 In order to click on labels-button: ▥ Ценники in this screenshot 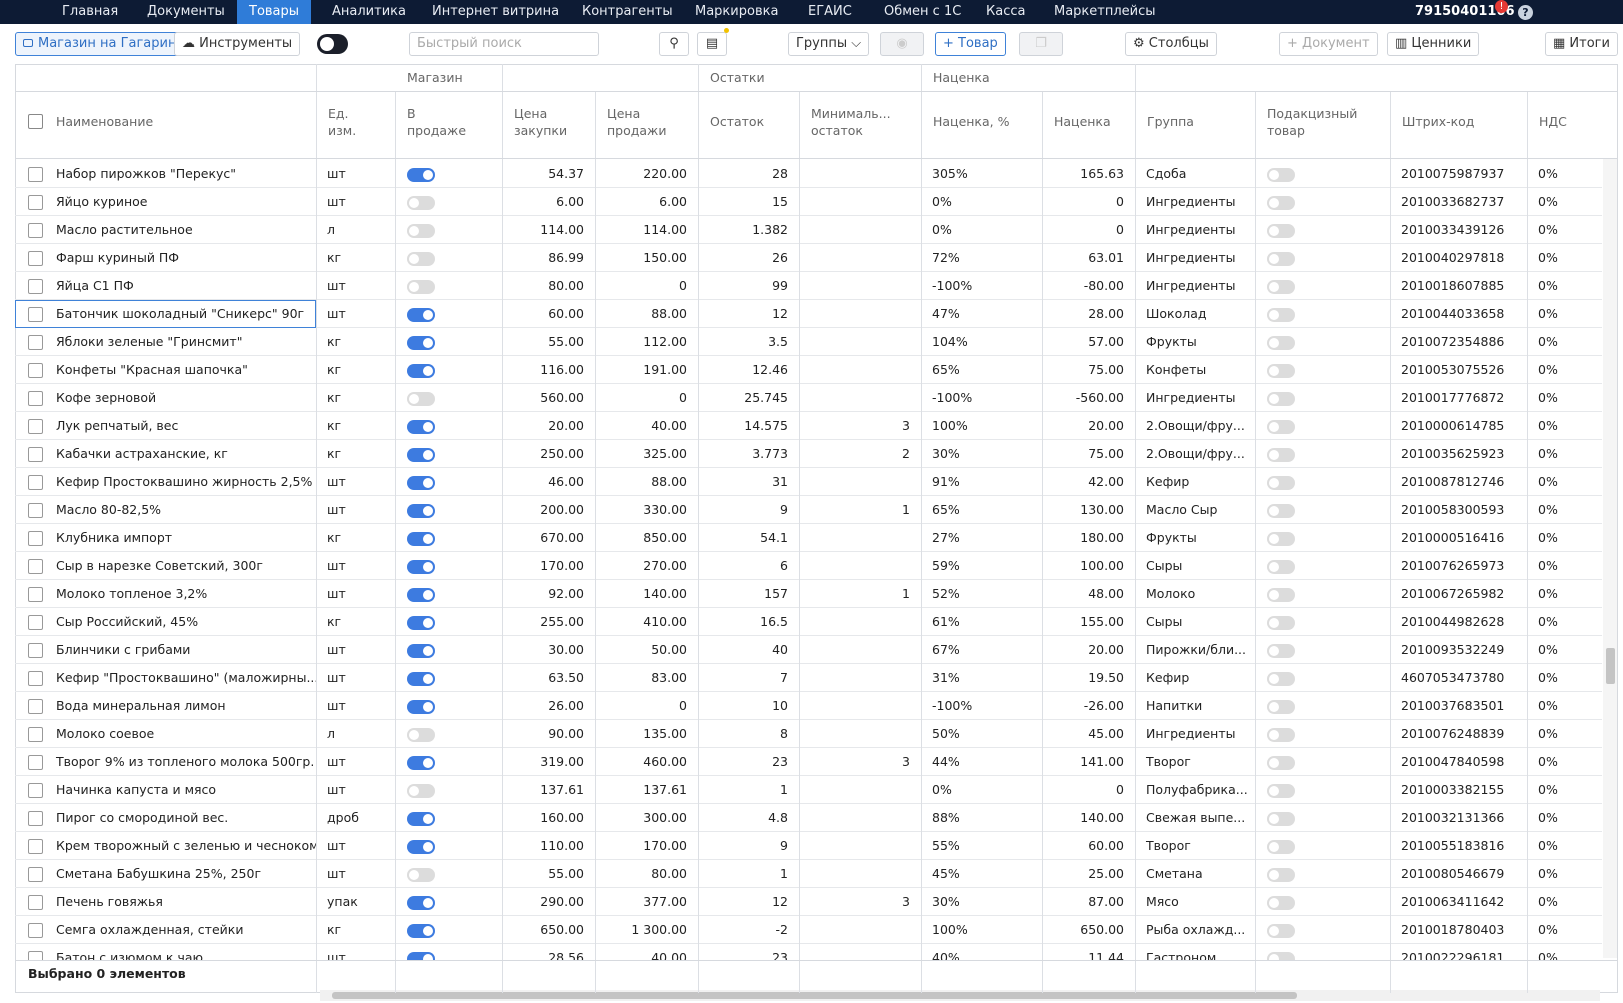, I will do `click(1433, 44)`.